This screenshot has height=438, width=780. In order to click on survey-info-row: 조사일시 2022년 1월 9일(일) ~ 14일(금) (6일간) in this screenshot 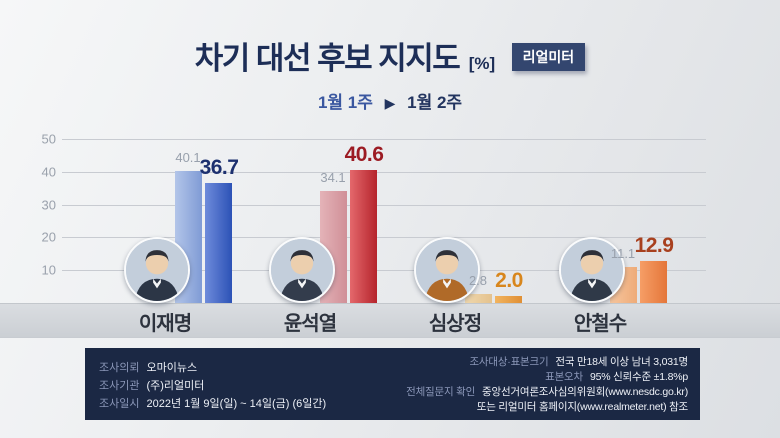, I will do `click(218, 404)`.